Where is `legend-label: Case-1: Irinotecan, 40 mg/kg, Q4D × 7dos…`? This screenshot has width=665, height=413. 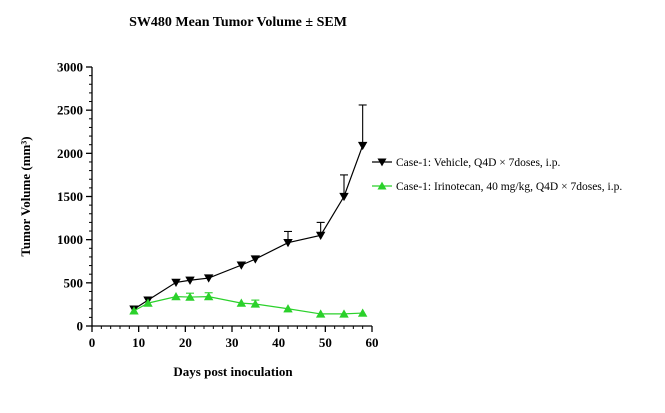 legend-label: Case-1: Irinotecan, 40 mg/kg, Q4D × 7dos… is located at coordinates (509, 187).